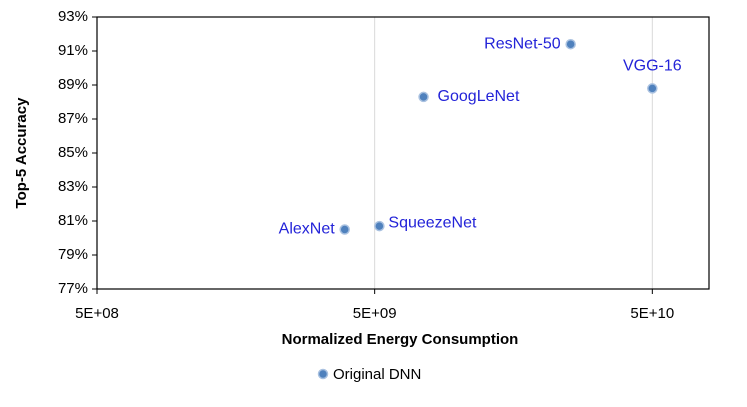 This screenshot has height=407, width=747. I want to click on x-tick-label: 5E+09, so click(375, 313).